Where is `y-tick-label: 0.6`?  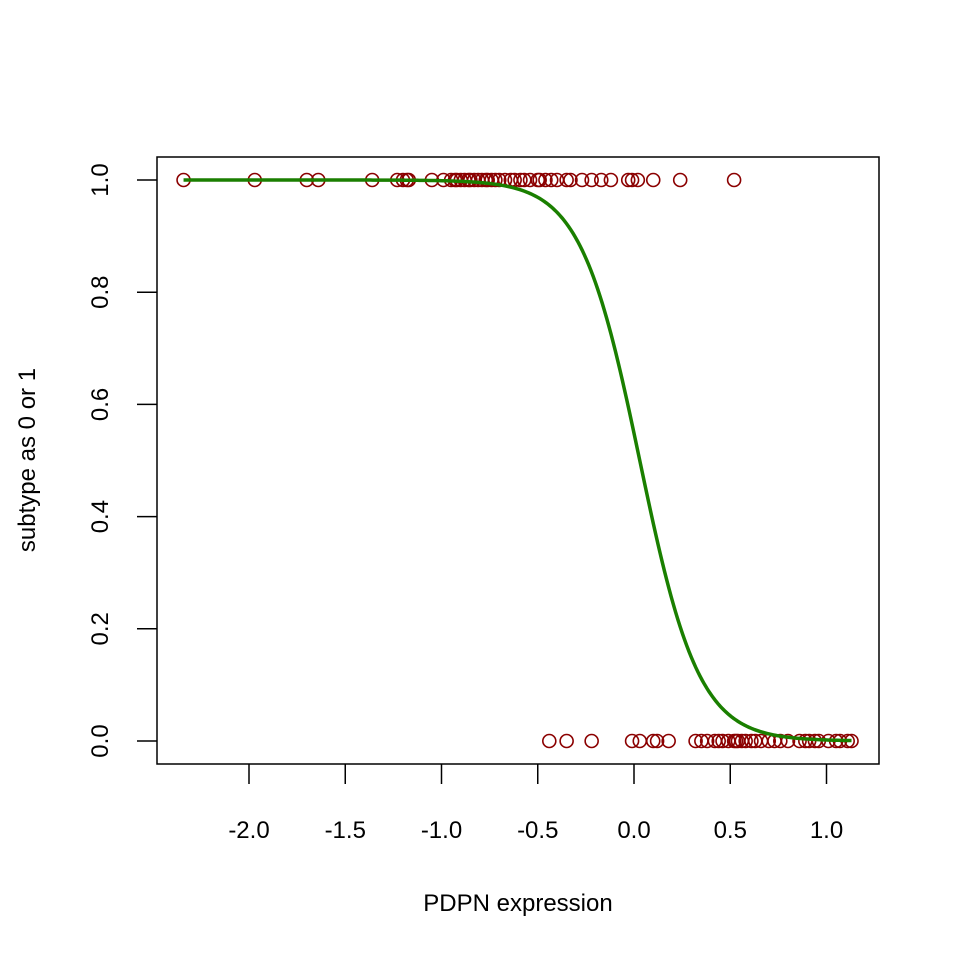 y-tick-label: 0.6 is located at coordinates (100, 404).